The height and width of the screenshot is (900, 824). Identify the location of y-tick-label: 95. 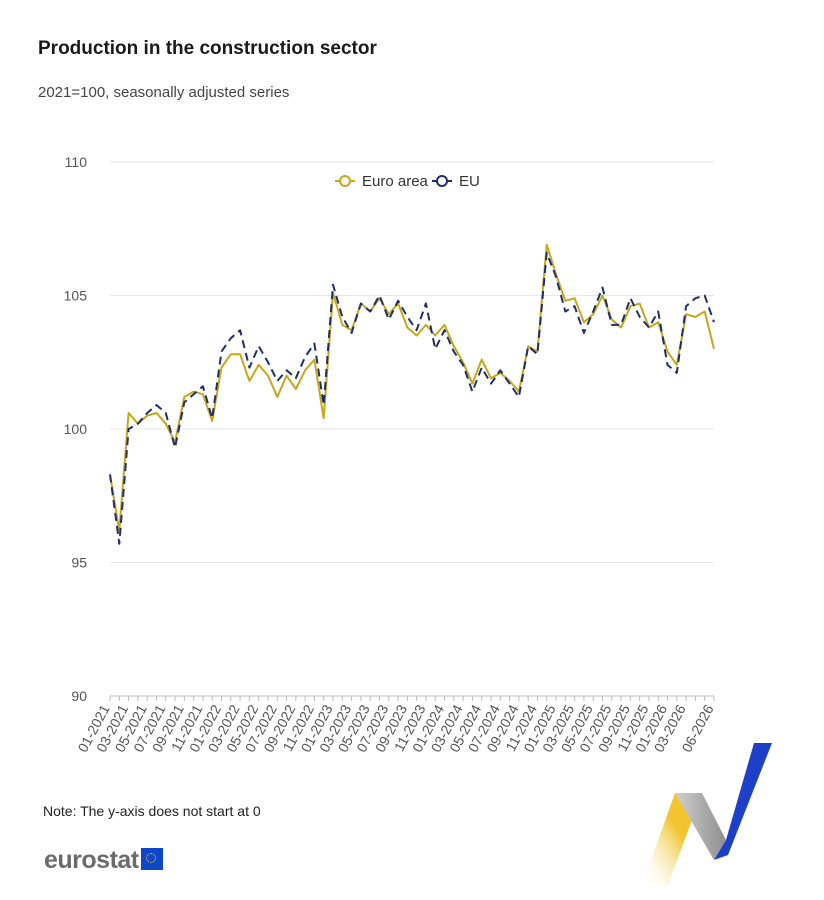
(79, 563).